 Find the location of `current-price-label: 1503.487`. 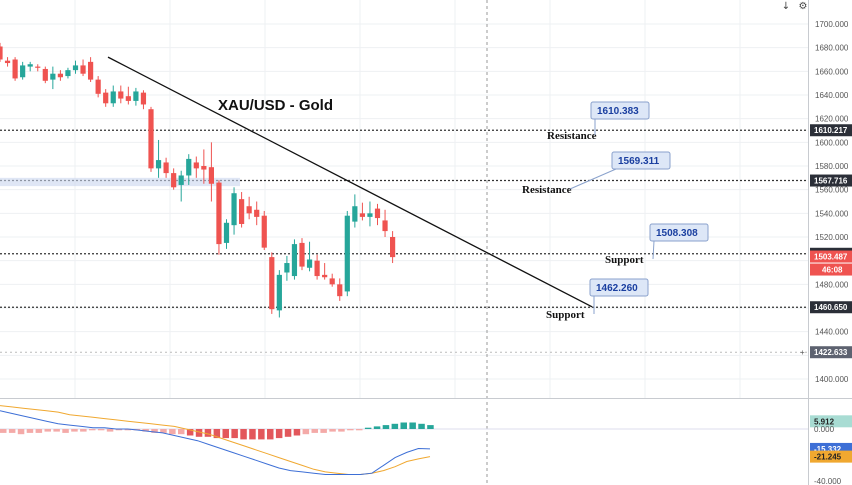

current-price-label: 1503.487 is located at coordinates (831, 257).